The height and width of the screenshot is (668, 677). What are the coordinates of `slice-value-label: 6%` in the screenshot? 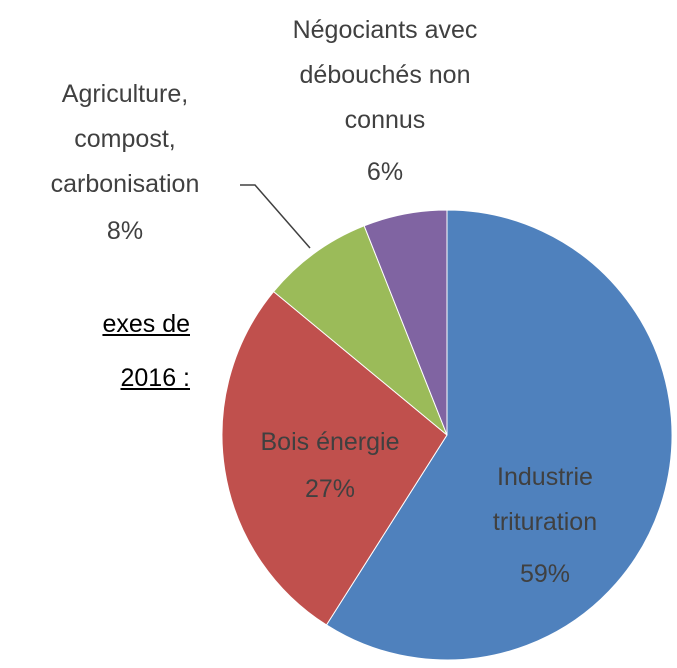 It's located at (385, 172).